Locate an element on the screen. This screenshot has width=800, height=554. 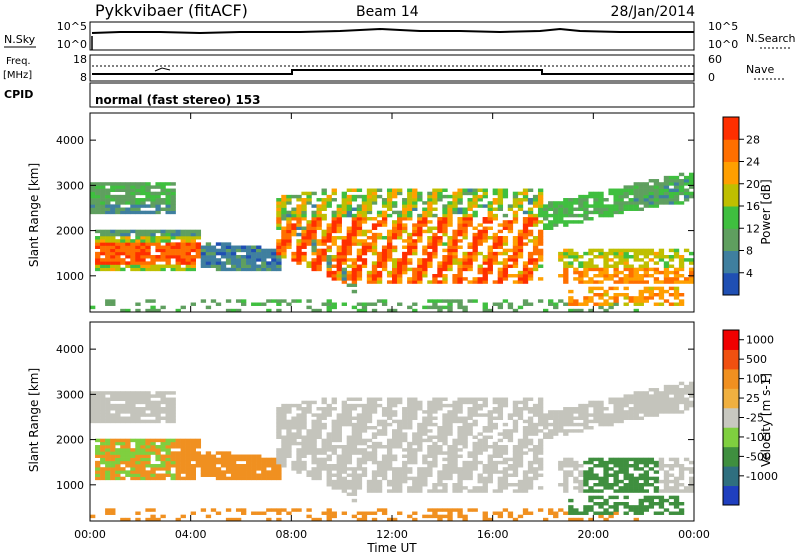
xtick-label: 00:00 is located at coordinates (694, 534).